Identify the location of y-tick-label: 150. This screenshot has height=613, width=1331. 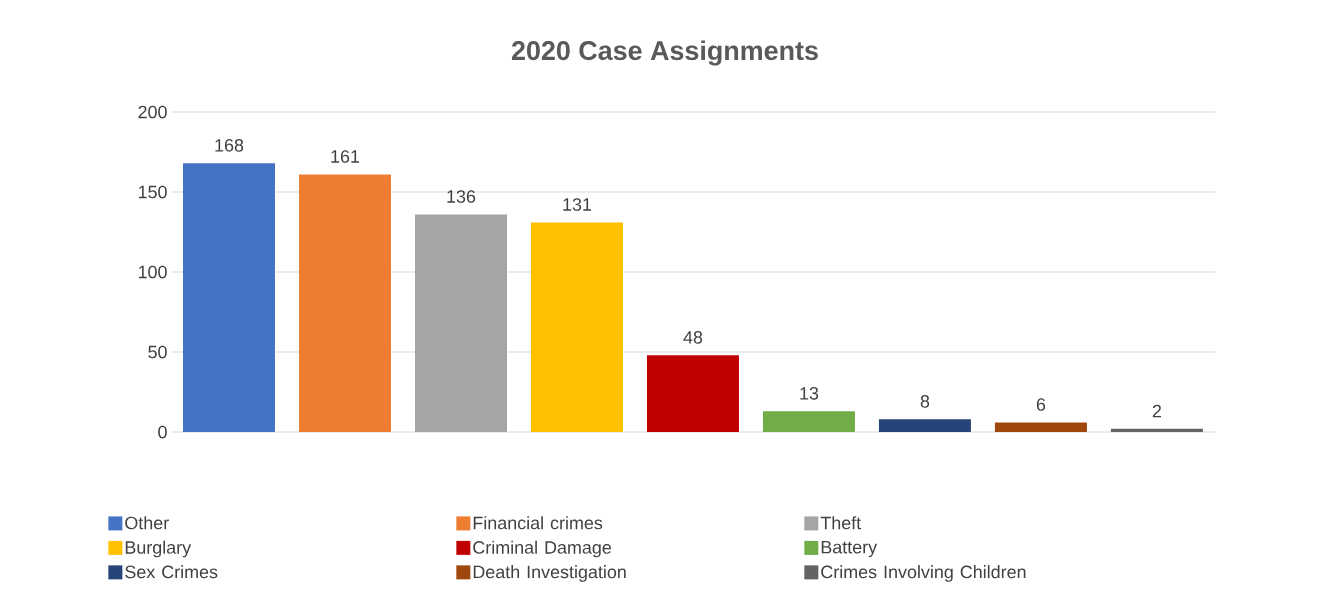
(152, 192).